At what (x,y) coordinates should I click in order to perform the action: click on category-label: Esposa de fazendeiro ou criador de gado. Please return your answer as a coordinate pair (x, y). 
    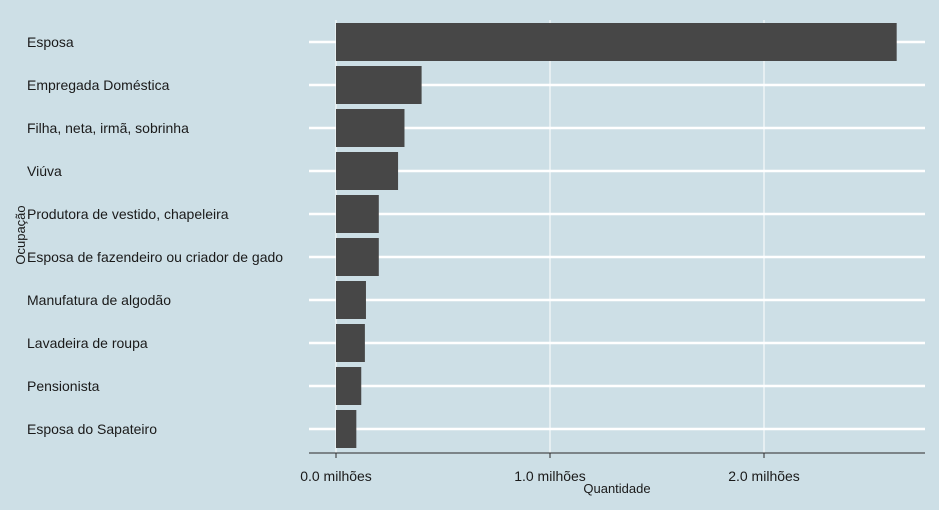
    Looking at the image, I should click on (155, 257).